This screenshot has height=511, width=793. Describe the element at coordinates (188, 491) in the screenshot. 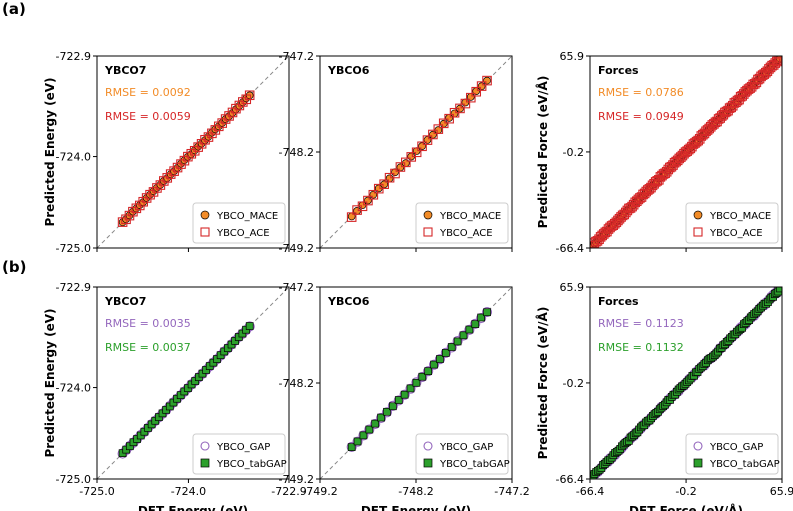

I see `x-tick-label: -724.0` at that location.